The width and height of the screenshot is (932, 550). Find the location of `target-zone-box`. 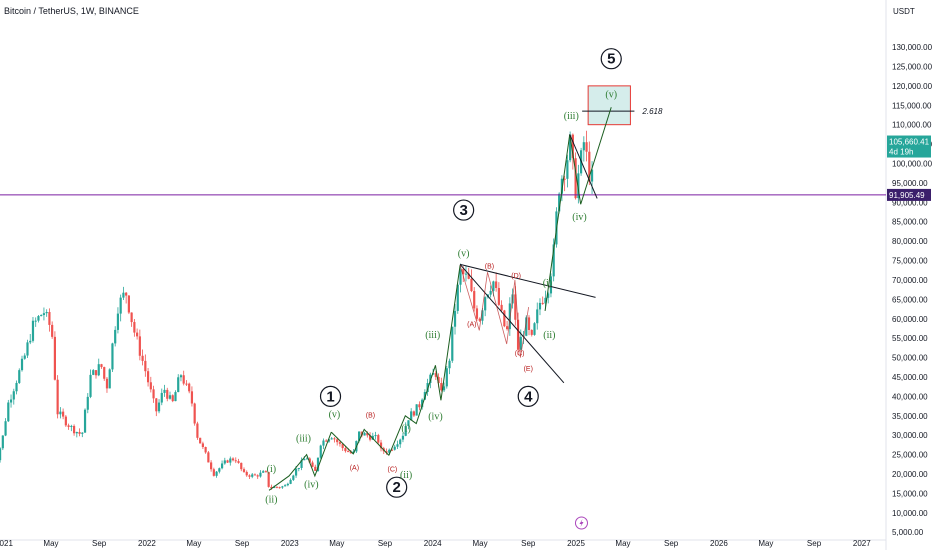

target-zone-box is located at coordinates (609, 105).